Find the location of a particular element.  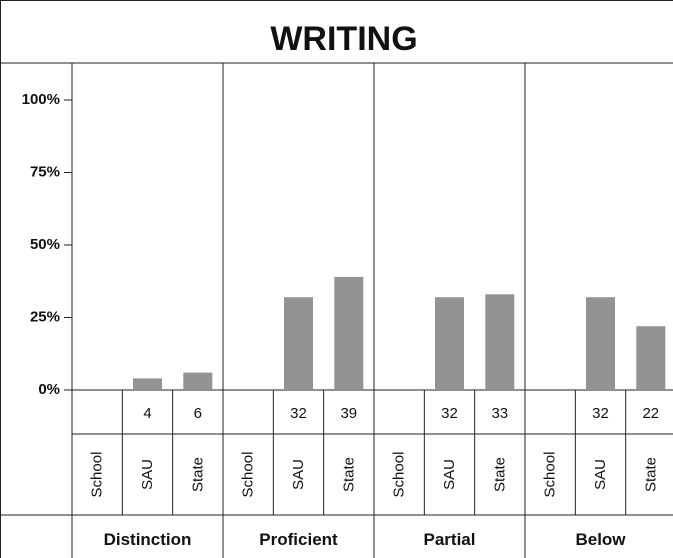

value-label: 6 is located at coordinates (198, 413).